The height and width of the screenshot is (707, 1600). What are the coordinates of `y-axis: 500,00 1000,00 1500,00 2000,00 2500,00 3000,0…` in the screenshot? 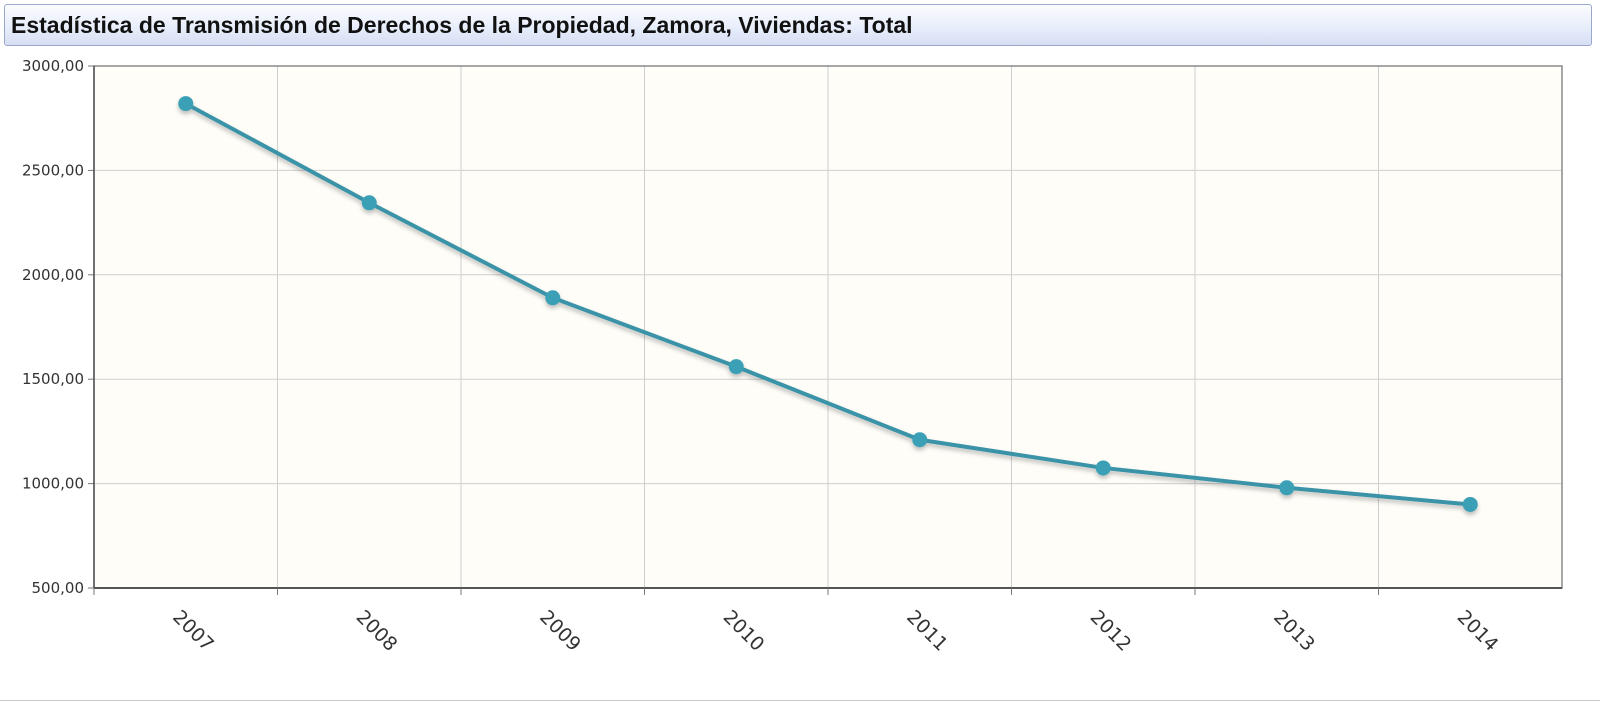 It's located at (58, 327).